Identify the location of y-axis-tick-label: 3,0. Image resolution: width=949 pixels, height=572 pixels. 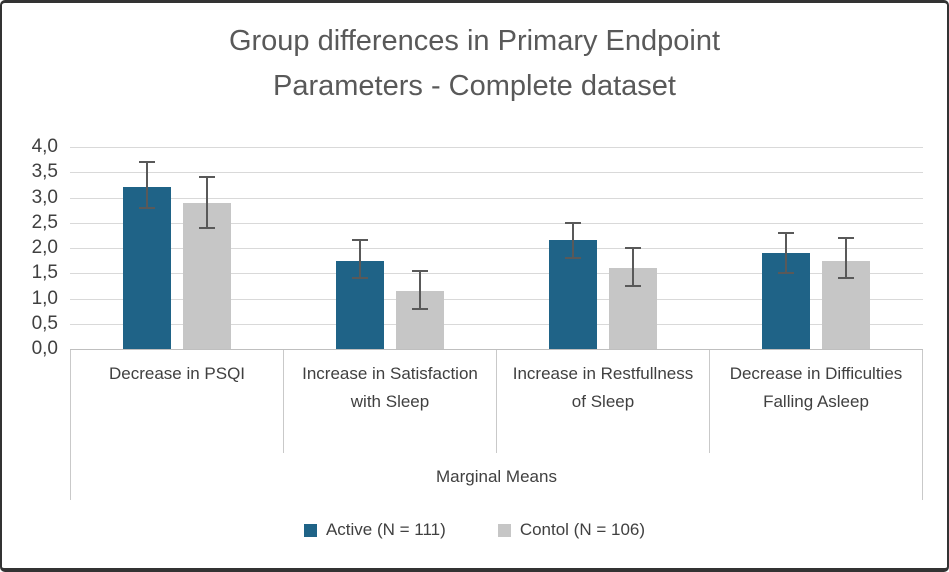
(44, 197).